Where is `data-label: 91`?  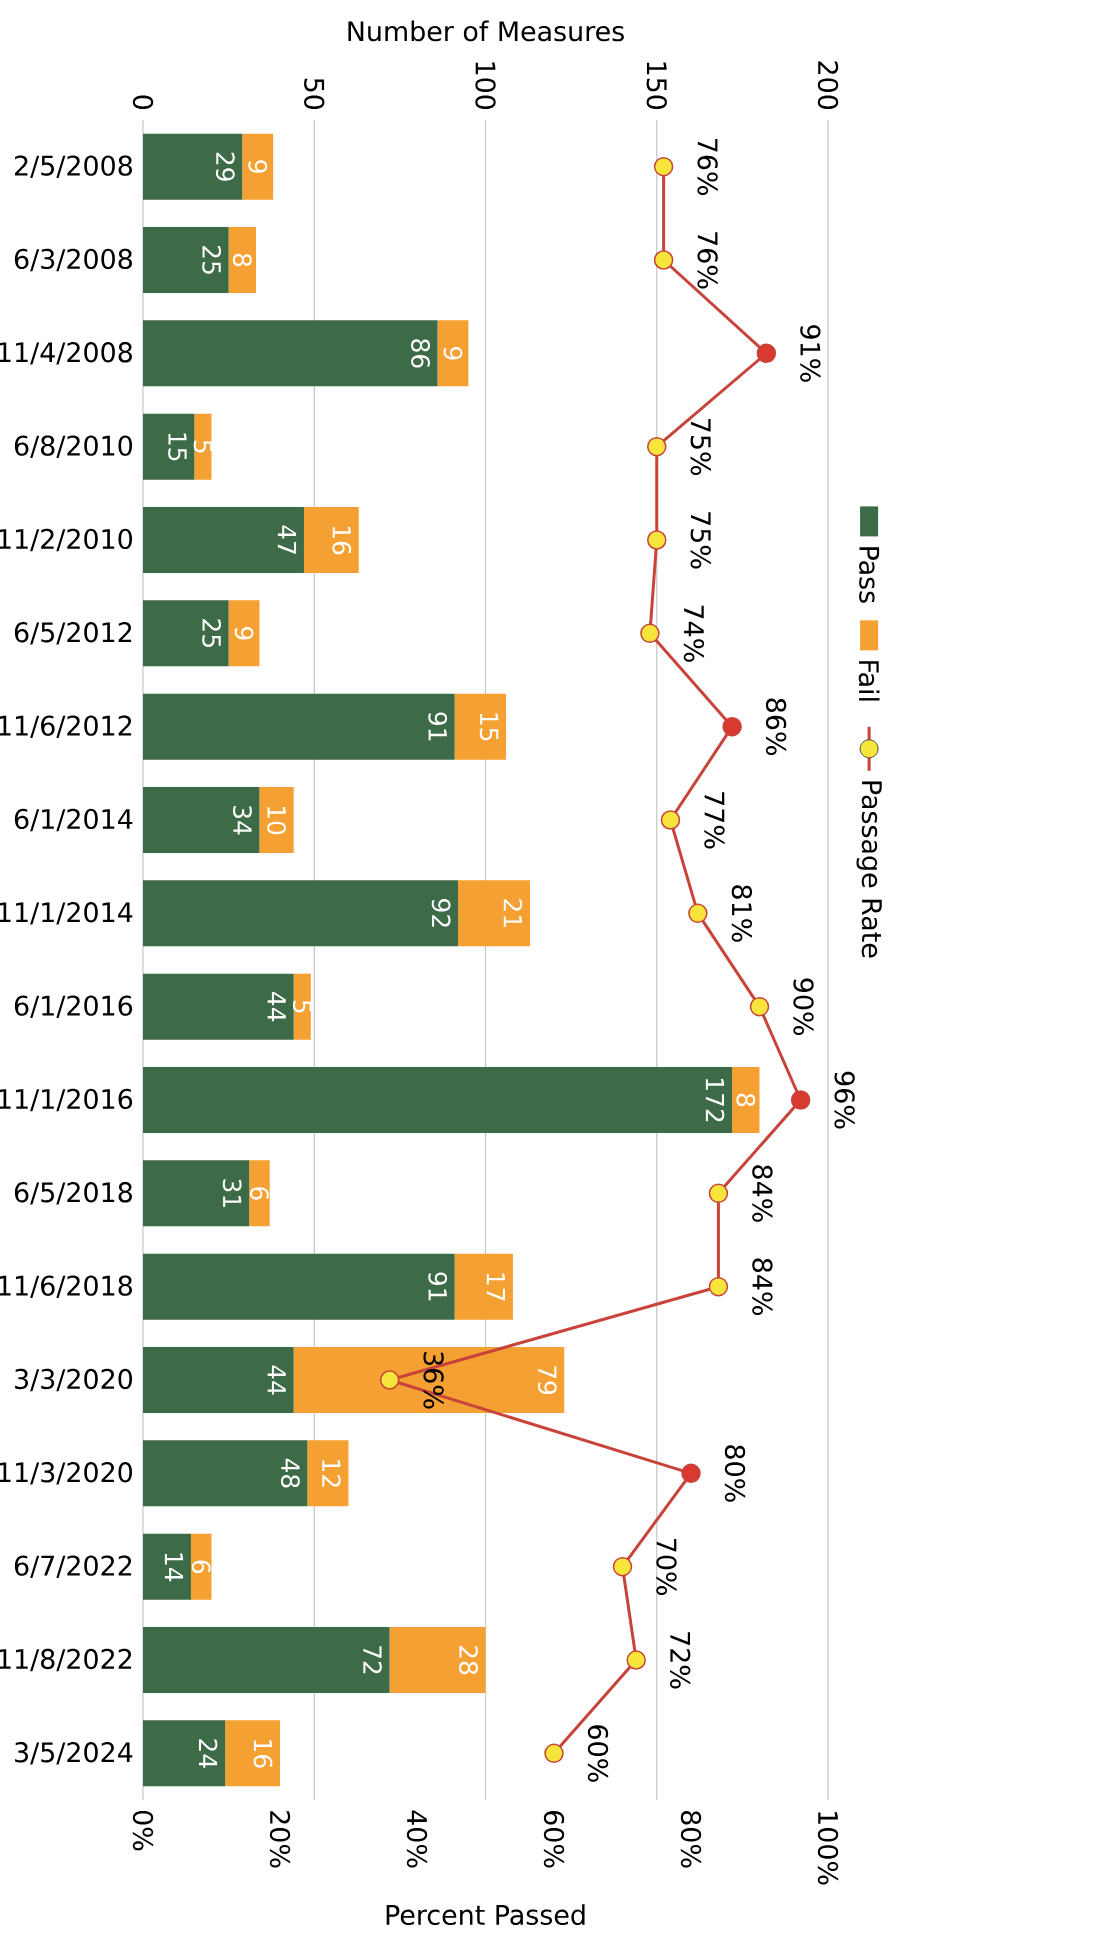 data-label: 91 is located at coordinates (438, 1286).